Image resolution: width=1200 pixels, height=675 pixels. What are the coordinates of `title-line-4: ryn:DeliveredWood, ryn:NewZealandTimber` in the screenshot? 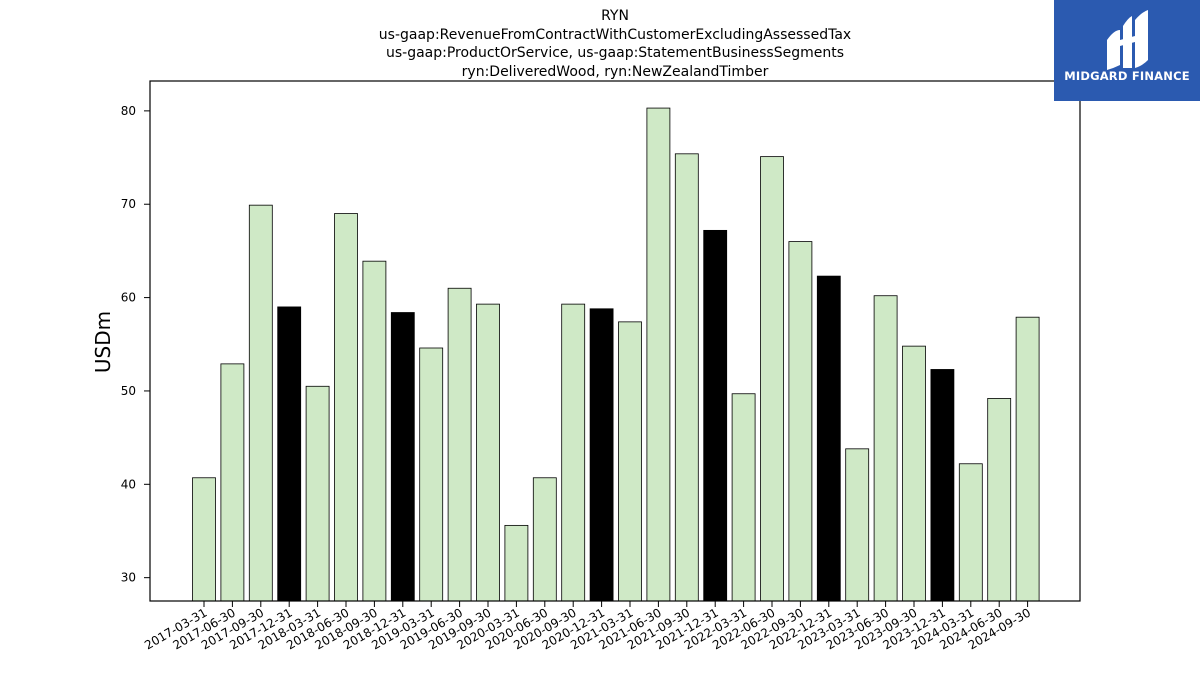 It's located at (615, 71).